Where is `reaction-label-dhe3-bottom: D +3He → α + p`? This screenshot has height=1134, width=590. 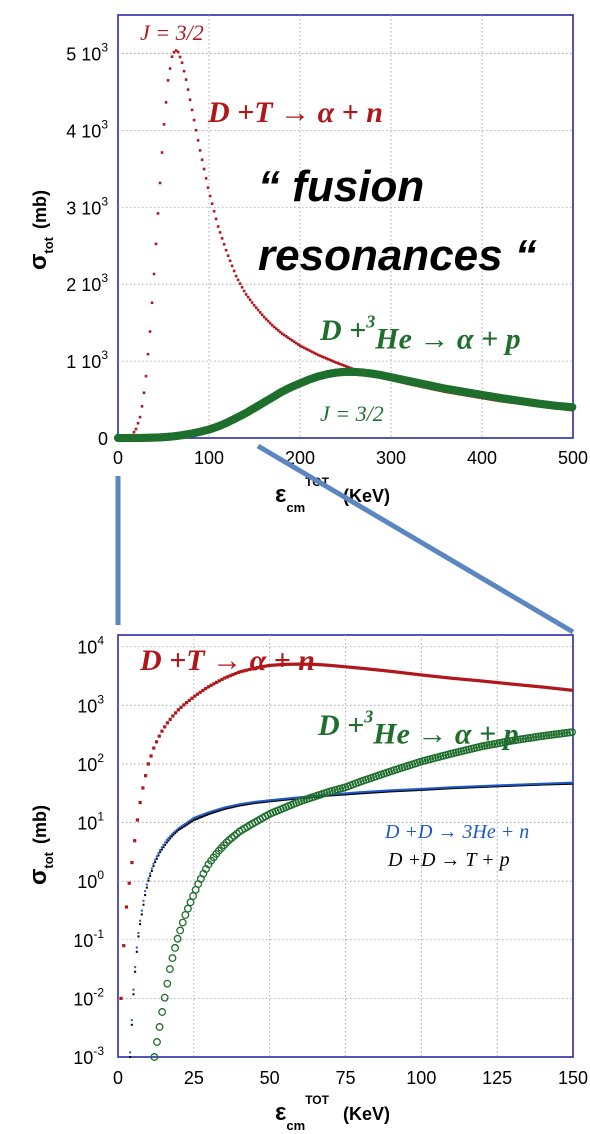 reaction-label-dhe3-bottom: D +3He → α + p is located at coordinates (418, 728).